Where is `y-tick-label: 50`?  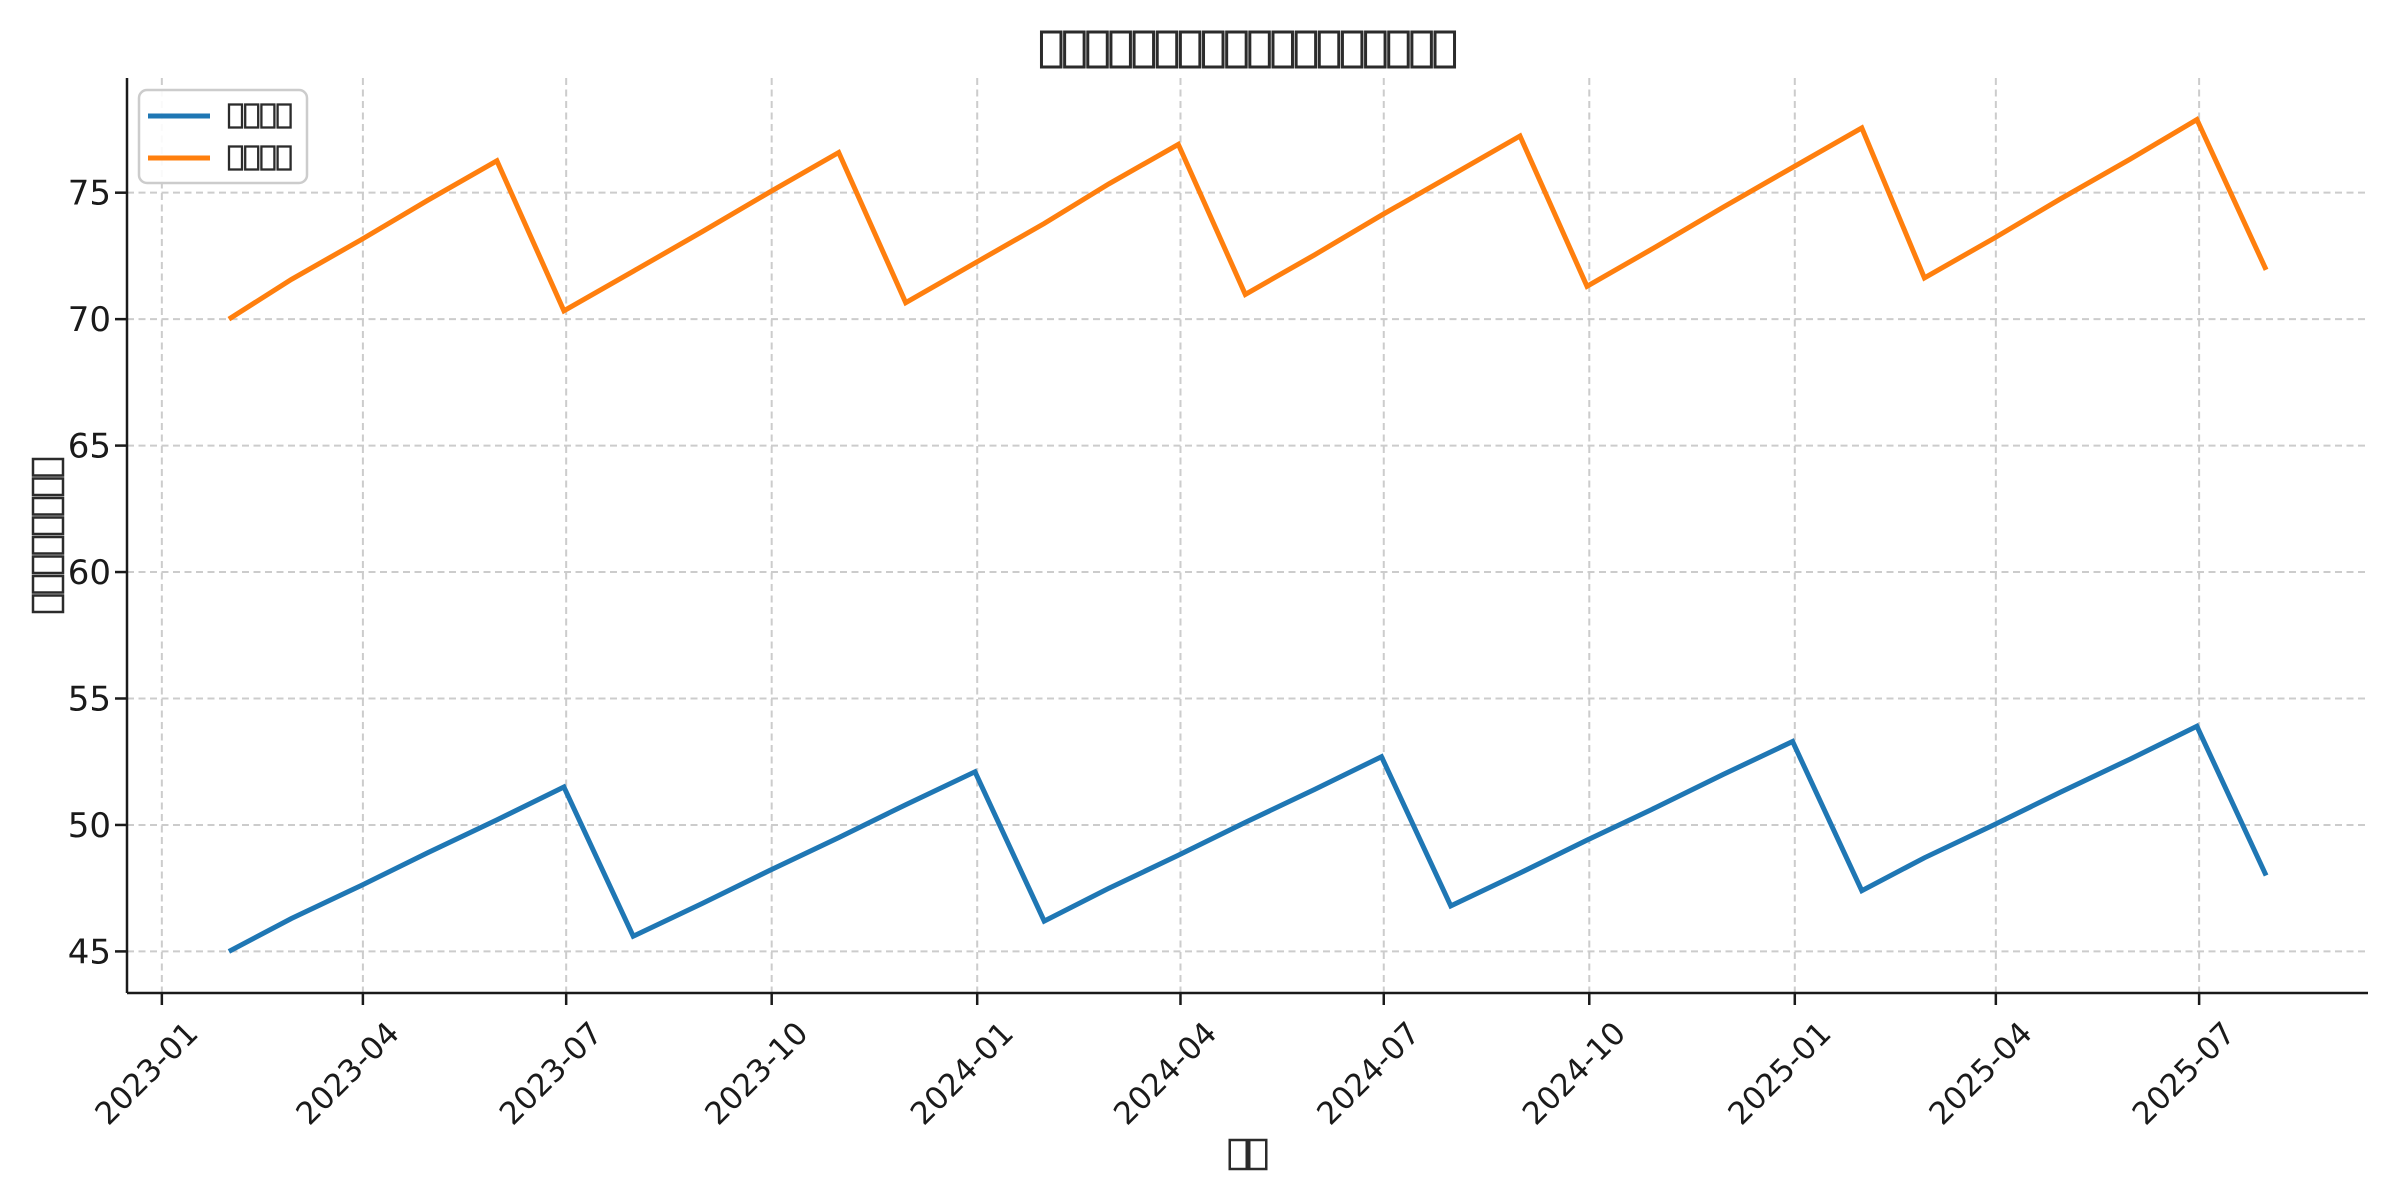 y-tick-label: 50 is located at coordinates (89, 826).